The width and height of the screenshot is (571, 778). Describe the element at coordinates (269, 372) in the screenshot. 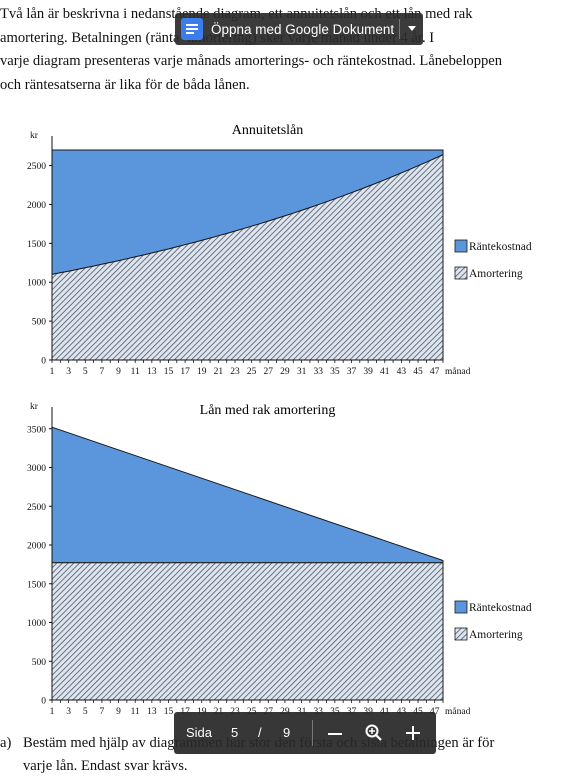

I see `x-tick-label: 27` at that location.